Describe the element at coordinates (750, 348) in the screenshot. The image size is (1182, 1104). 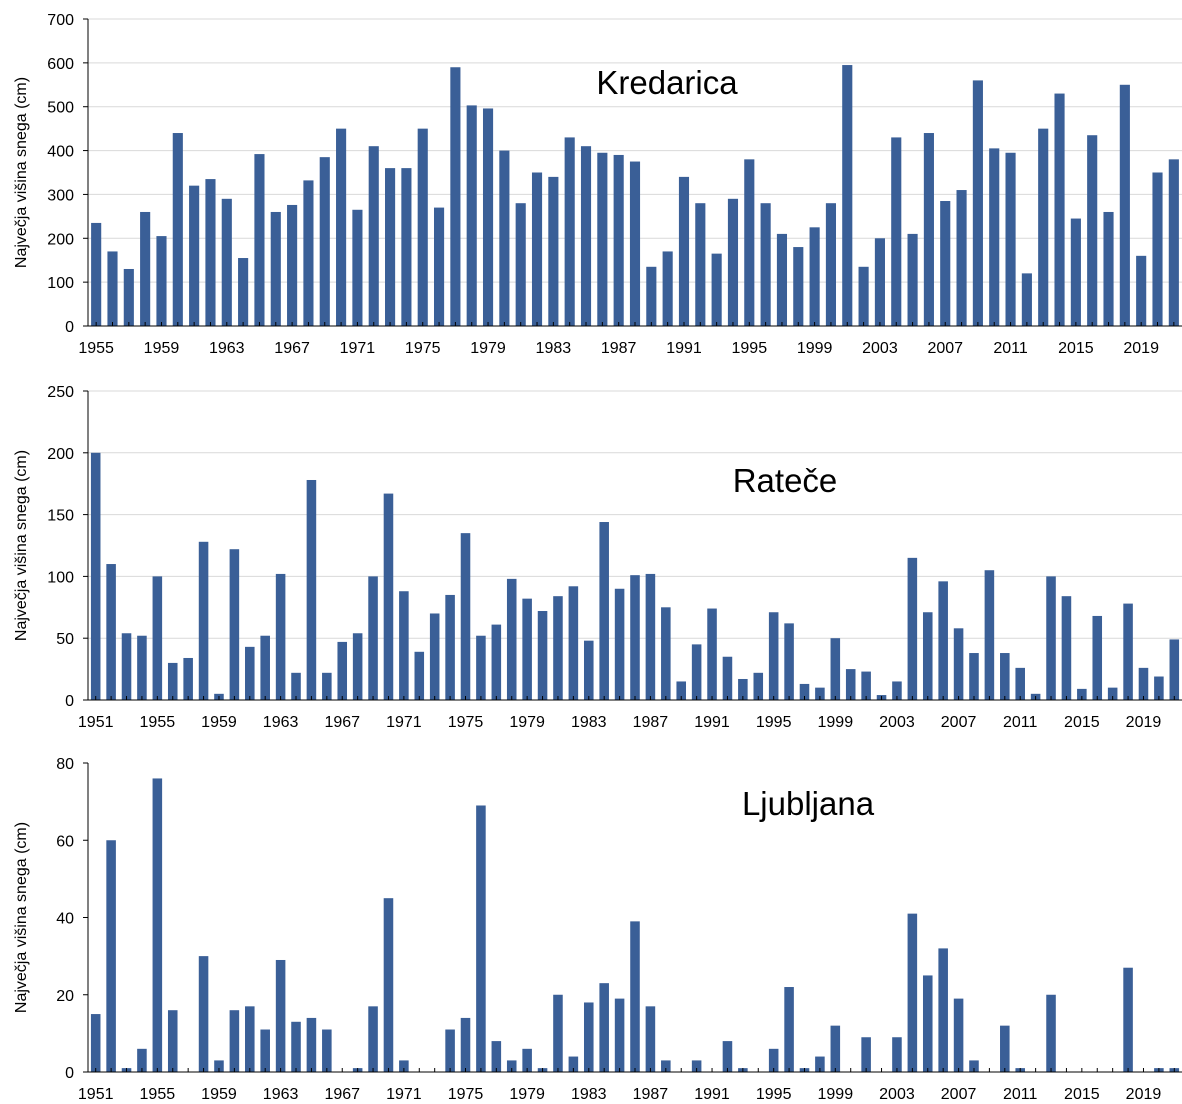
I see `x-tick-label: 1995` at that location.